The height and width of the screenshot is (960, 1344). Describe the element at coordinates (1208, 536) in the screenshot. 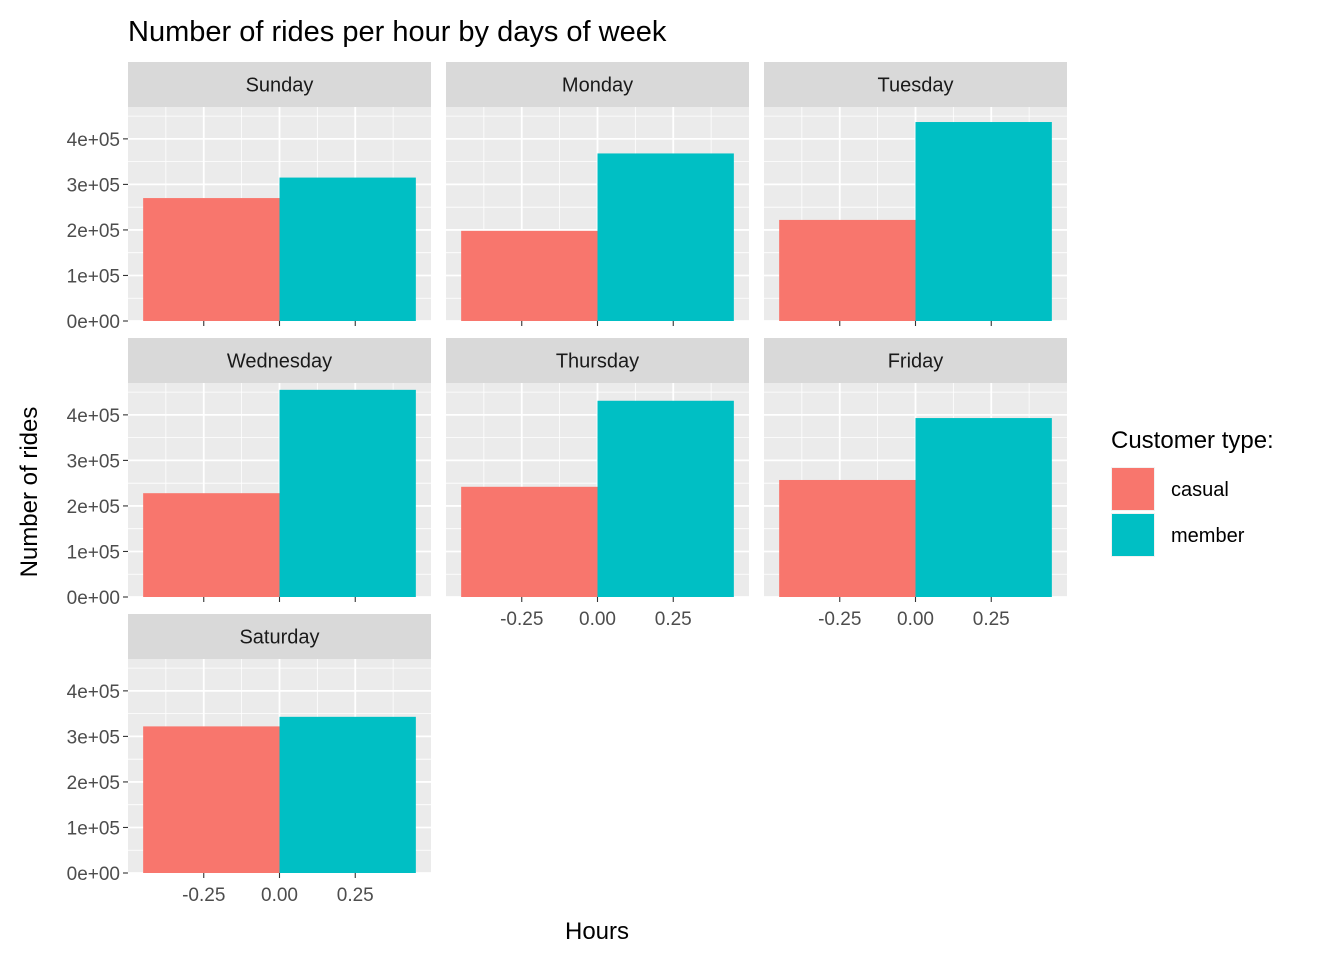

I see `legend-label-member: member` at that location.